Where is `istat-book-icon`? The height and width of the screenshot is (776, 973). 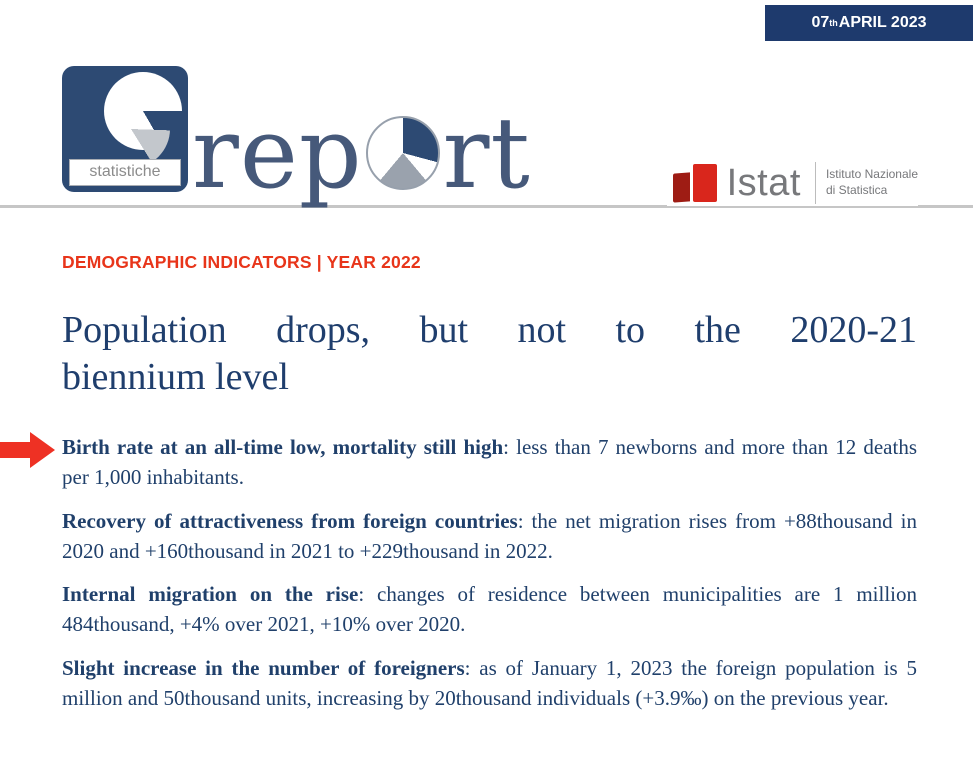
istat-book-icon is located at coordinates (694, 183).